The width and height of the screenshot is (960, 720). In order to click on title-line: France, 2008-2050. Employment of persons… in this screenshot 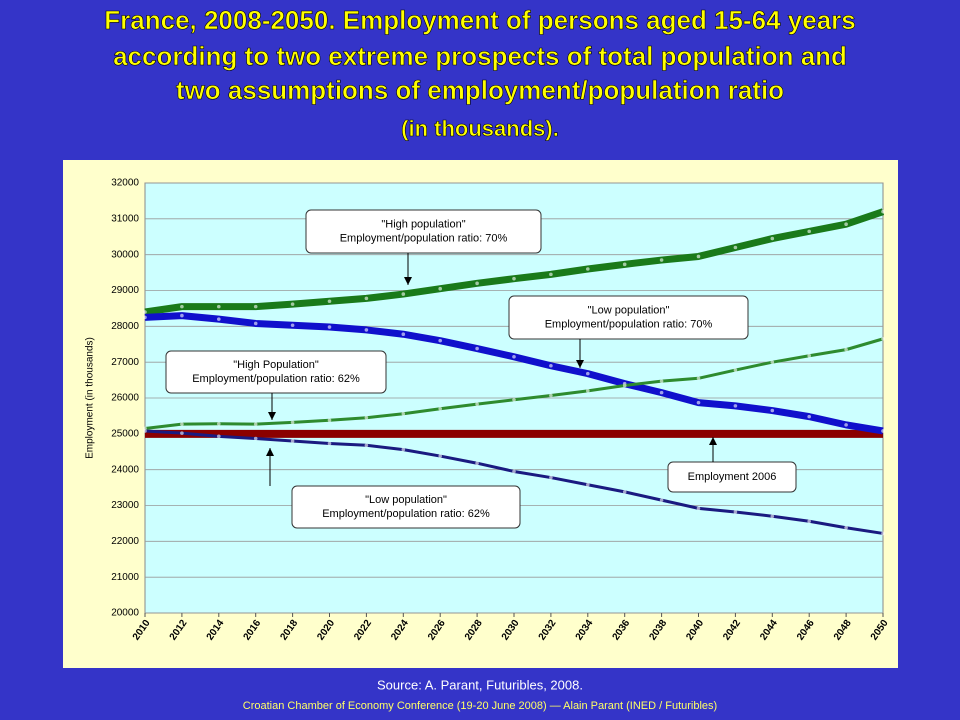, I will do `click(479, 20)`.